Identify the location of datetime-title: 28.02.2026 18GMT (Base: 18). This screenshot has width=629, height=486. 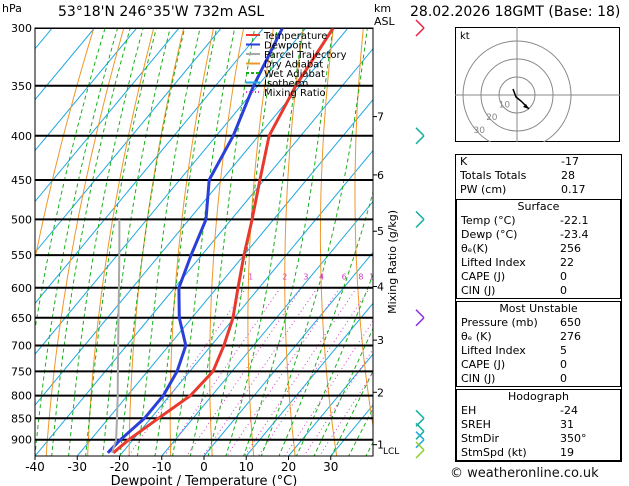
(515, 12).